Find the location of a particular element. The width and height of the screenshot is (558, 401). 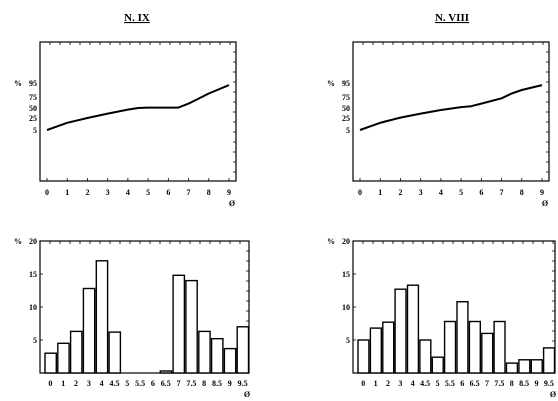

y-tick-label: 10 is located at coordinates (33, 307).